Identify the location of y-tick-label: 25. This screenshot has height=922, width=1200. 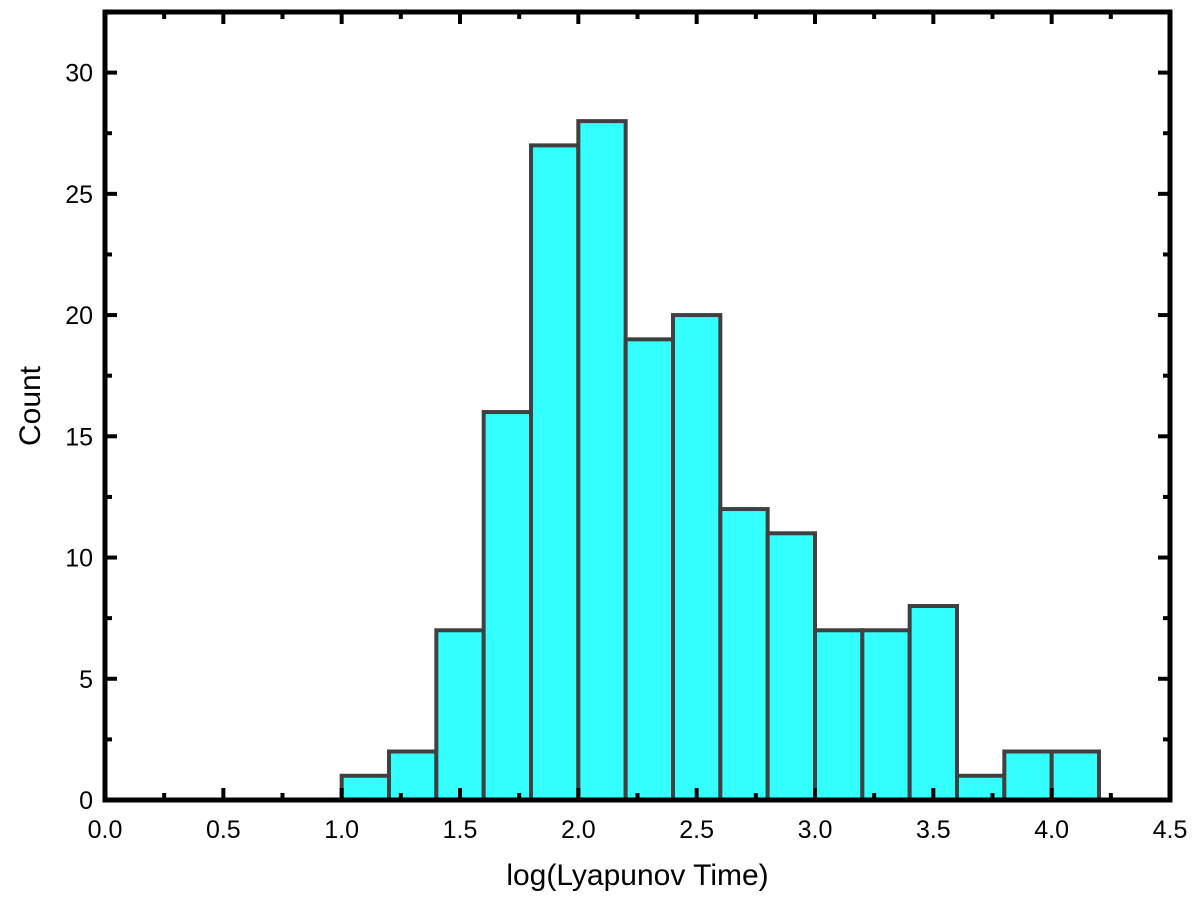
(79, 195).